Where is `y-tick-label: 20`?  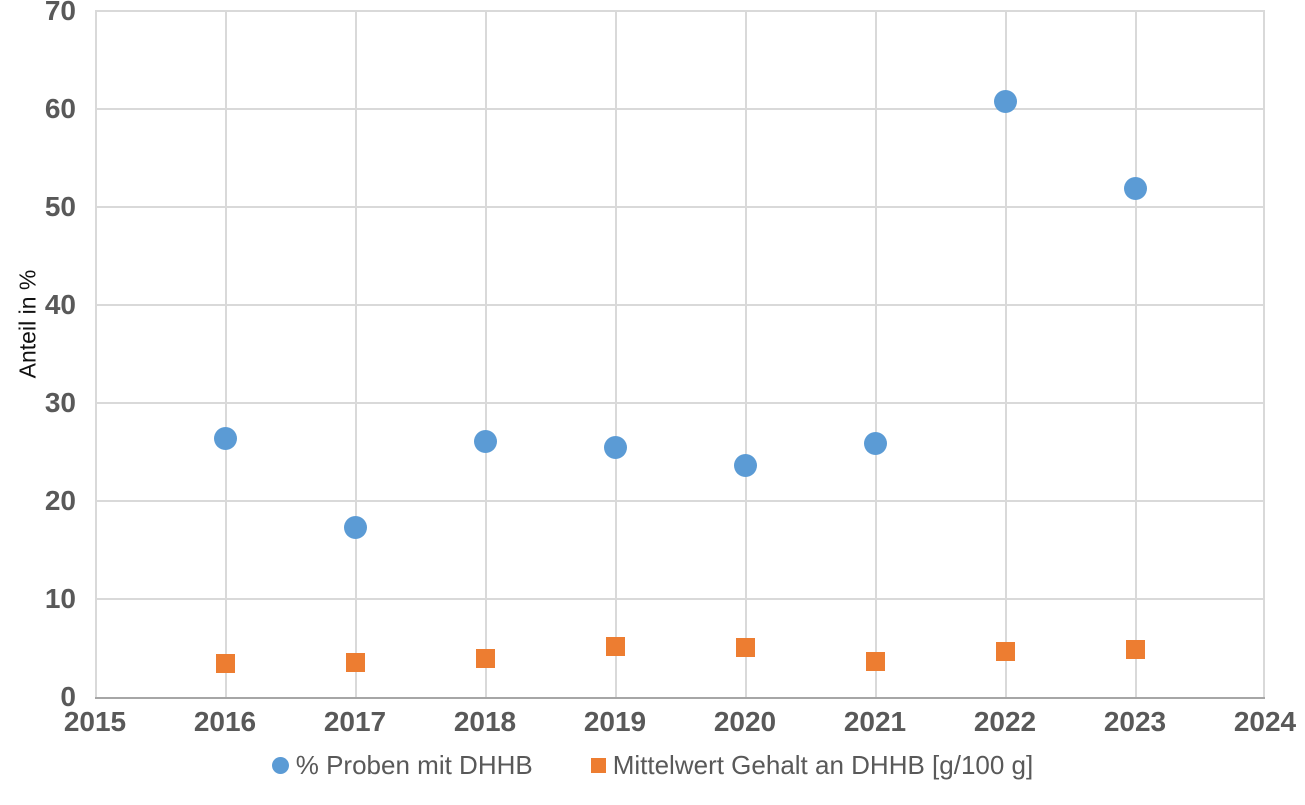
y-tick-label: 20 is located at coordinates (60, 500).